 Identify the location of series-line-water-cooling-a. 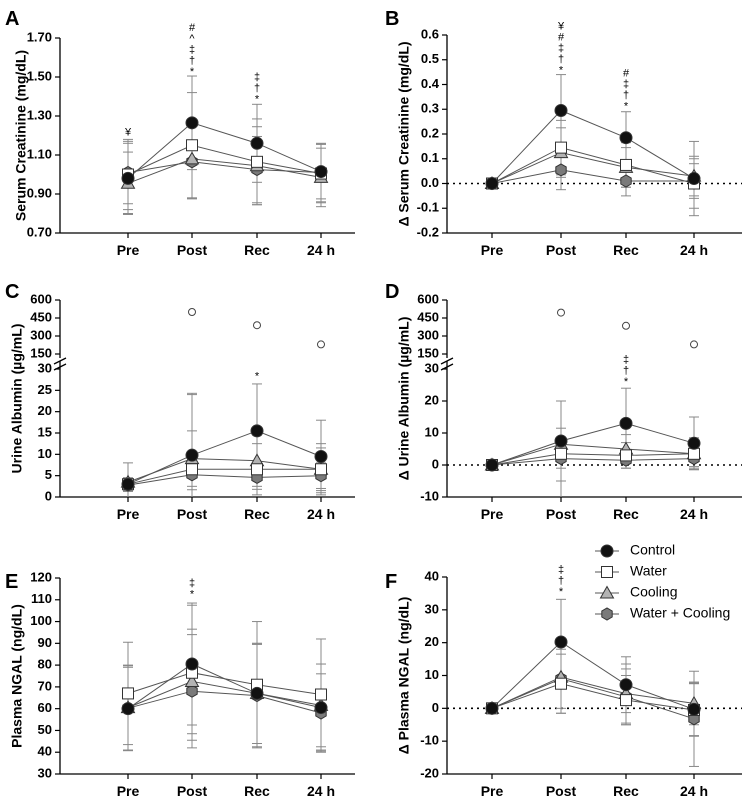
(224, 167).